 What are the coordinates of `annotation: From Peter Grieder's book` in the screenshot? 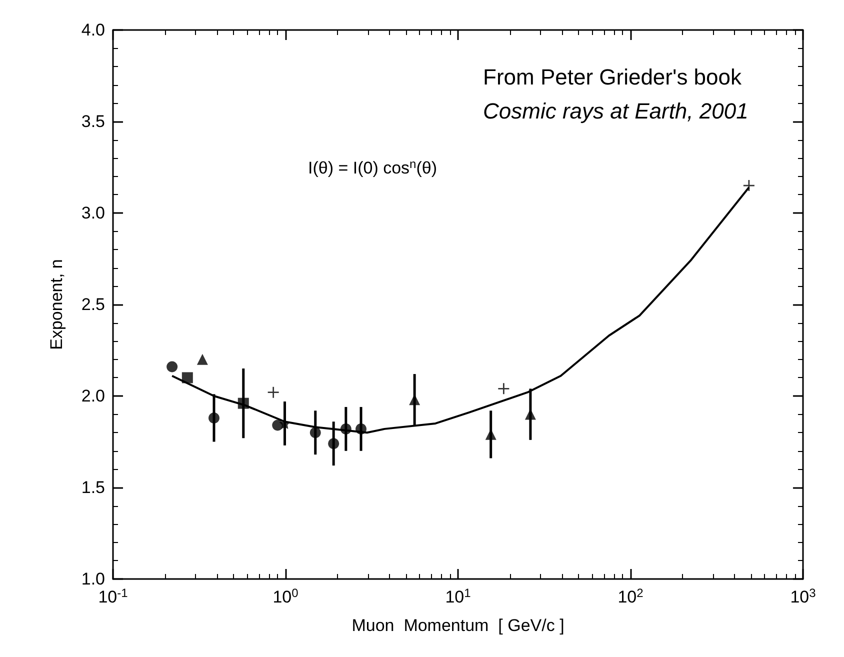 It's located at (613, 77).